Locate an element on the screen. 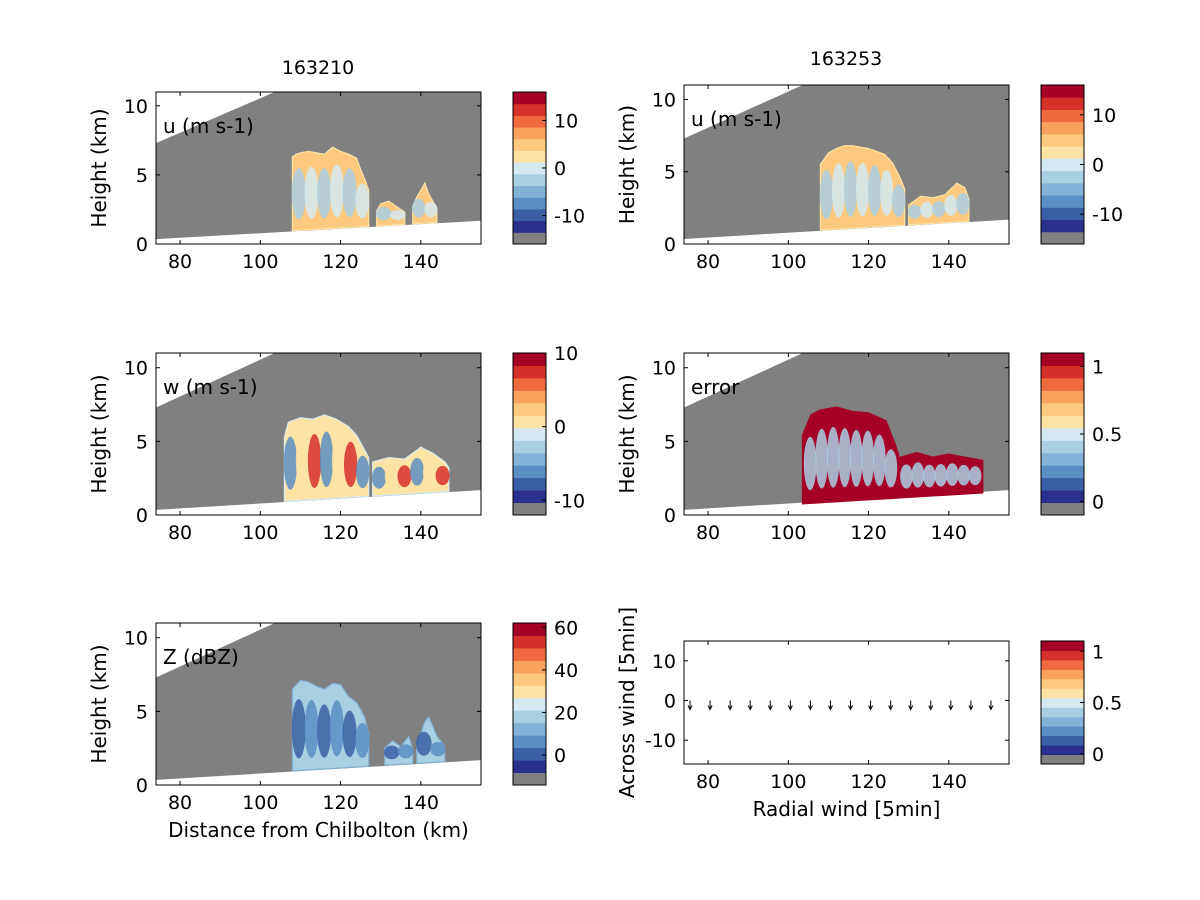  colorbar-tick-label: 0.5 is located at coordinates (1107, 704).